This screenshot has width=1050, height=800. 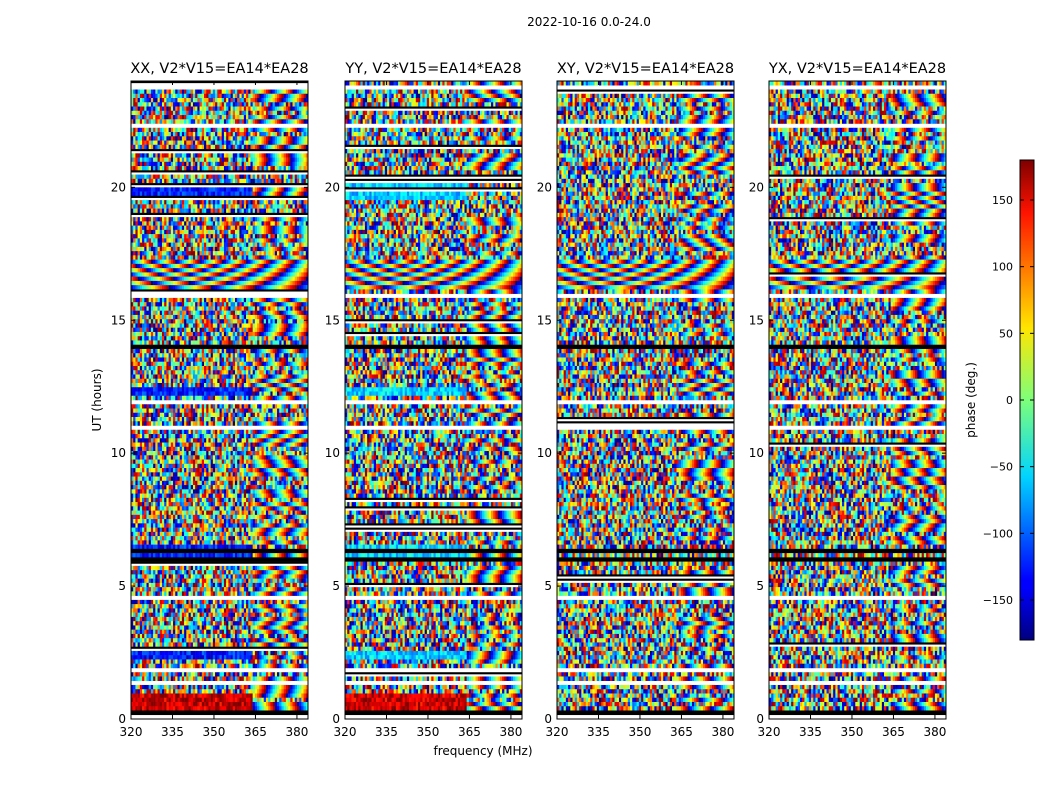 I want to click on y-axis-label: UT (hours), so click(x=97, y=399).